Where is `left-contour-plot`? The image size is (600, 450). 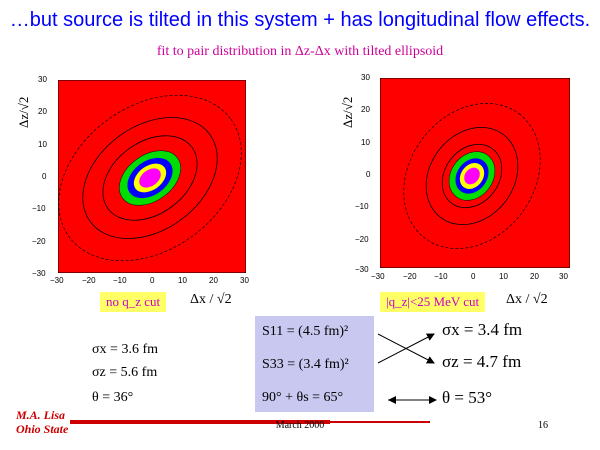
left-contour-plot is located at coordinates (152, 176).